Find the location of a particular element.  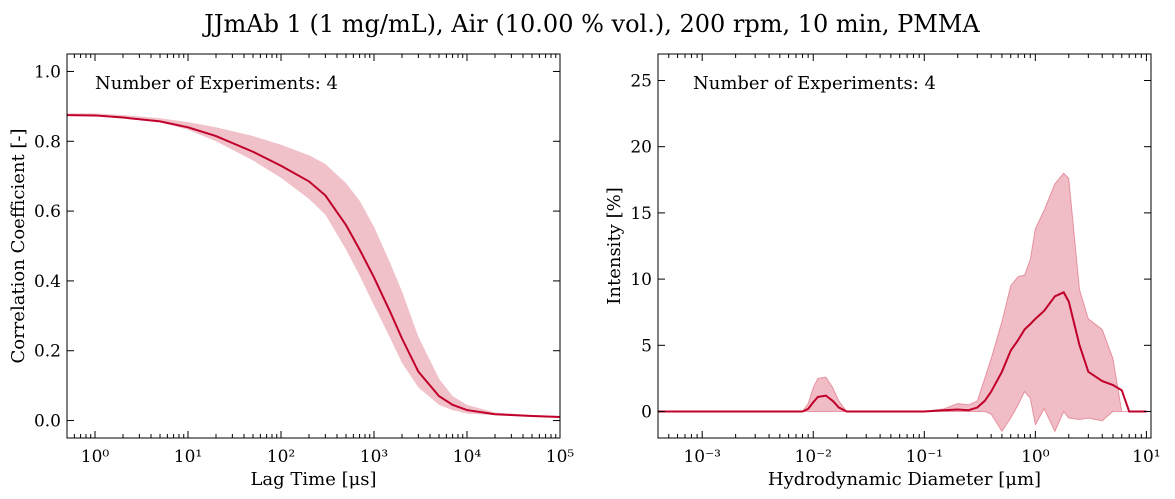

x-tick-label: 10⁵ is located at coordinates (560, 457).